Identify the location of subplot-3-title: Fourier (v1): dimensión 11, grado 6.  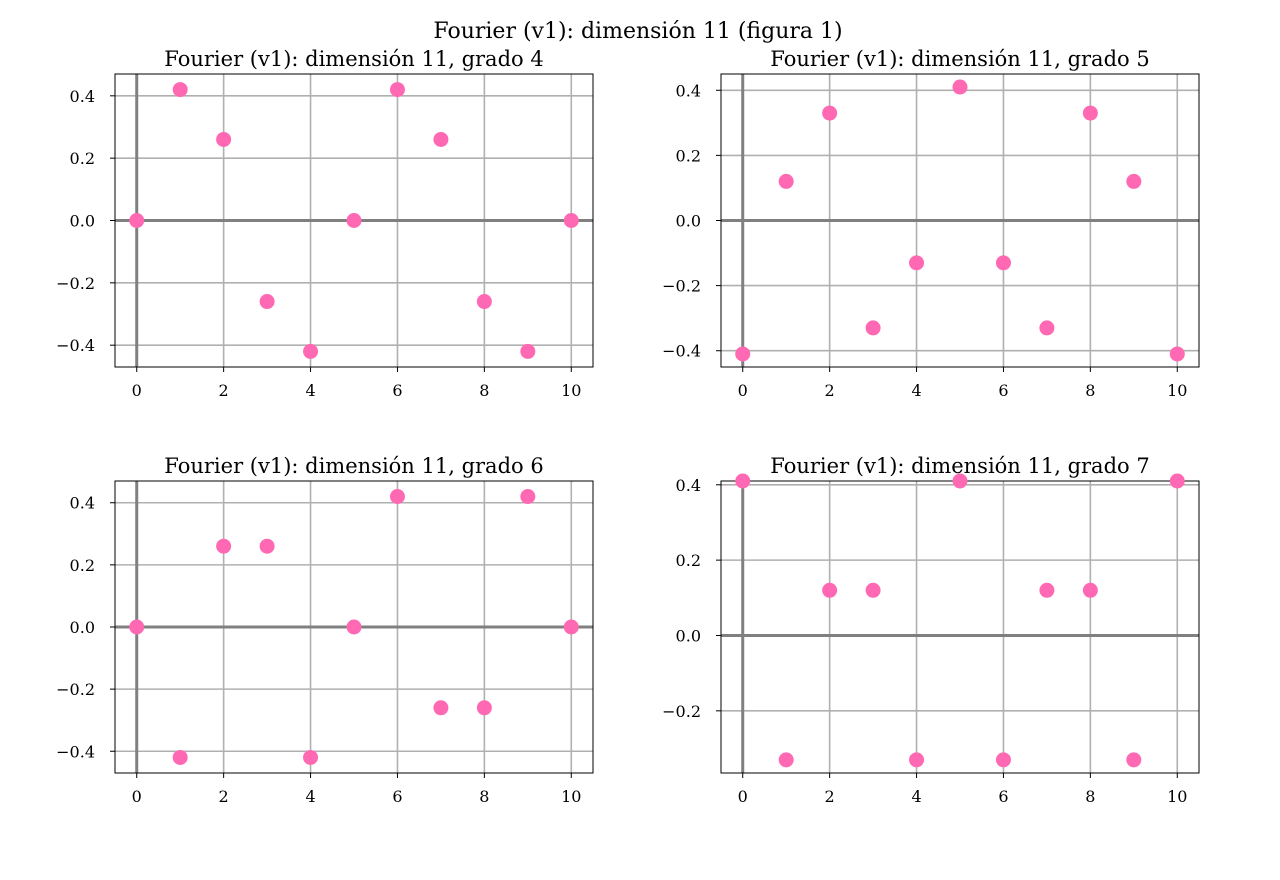
(353, 466).